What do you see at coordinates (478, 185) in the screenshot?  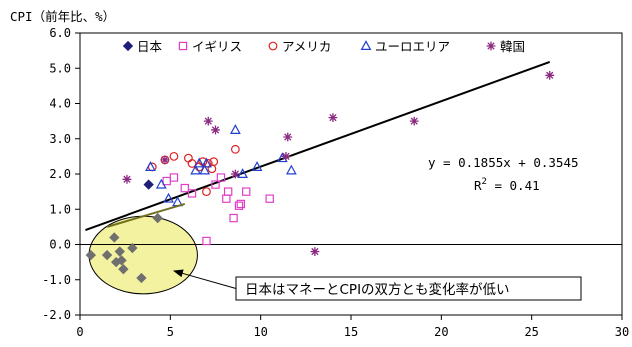 I see `r-squared-symbol: R` at bounding box center [478, 185].